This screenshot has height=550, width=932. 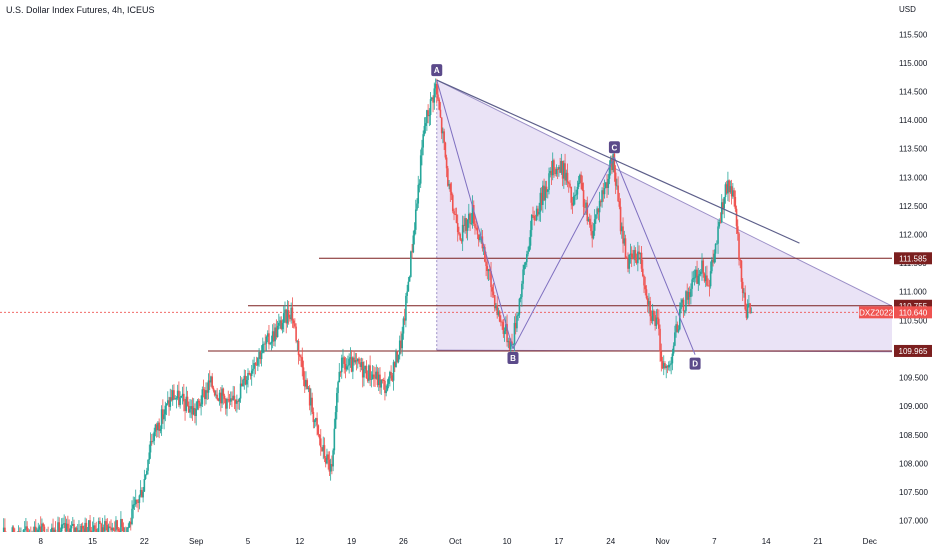 I want to click on y-tick-label: 107.000, so click(x=913, y=521).